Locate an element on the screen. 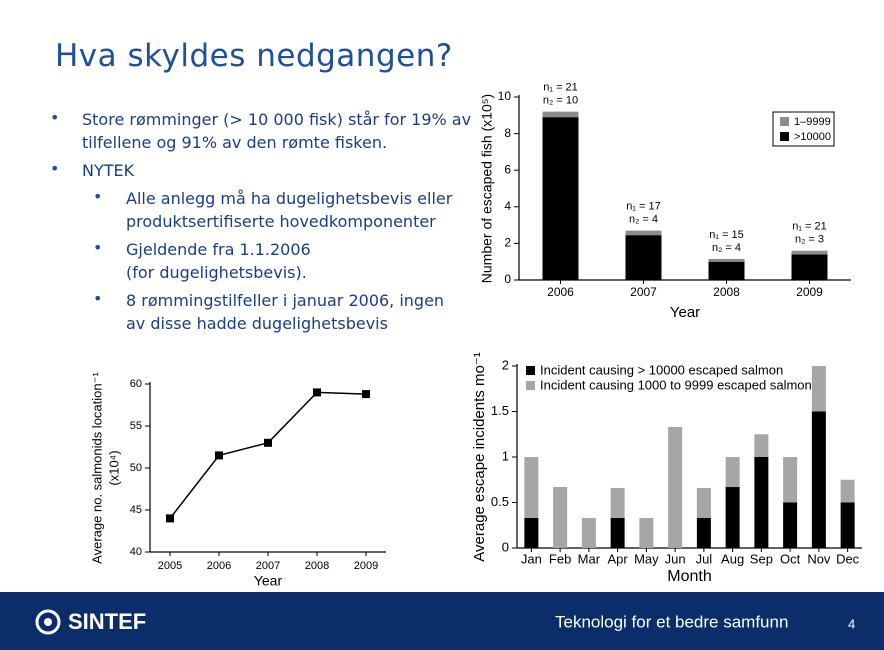  legend-box is located at coordinates (803, 129).